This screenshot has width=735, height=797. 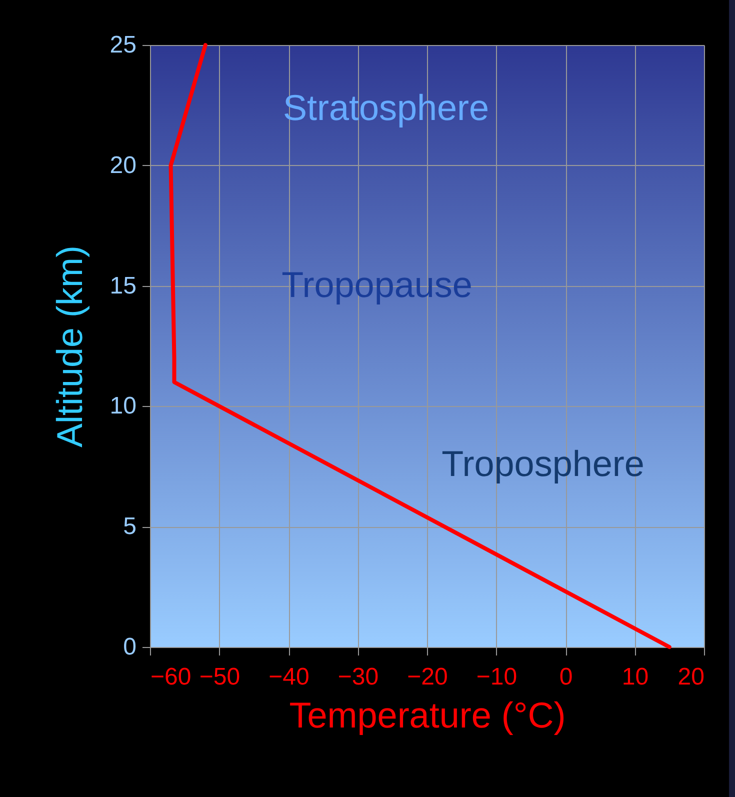 I want to click on x-tick-label: −40, so click(x=289, y=677).